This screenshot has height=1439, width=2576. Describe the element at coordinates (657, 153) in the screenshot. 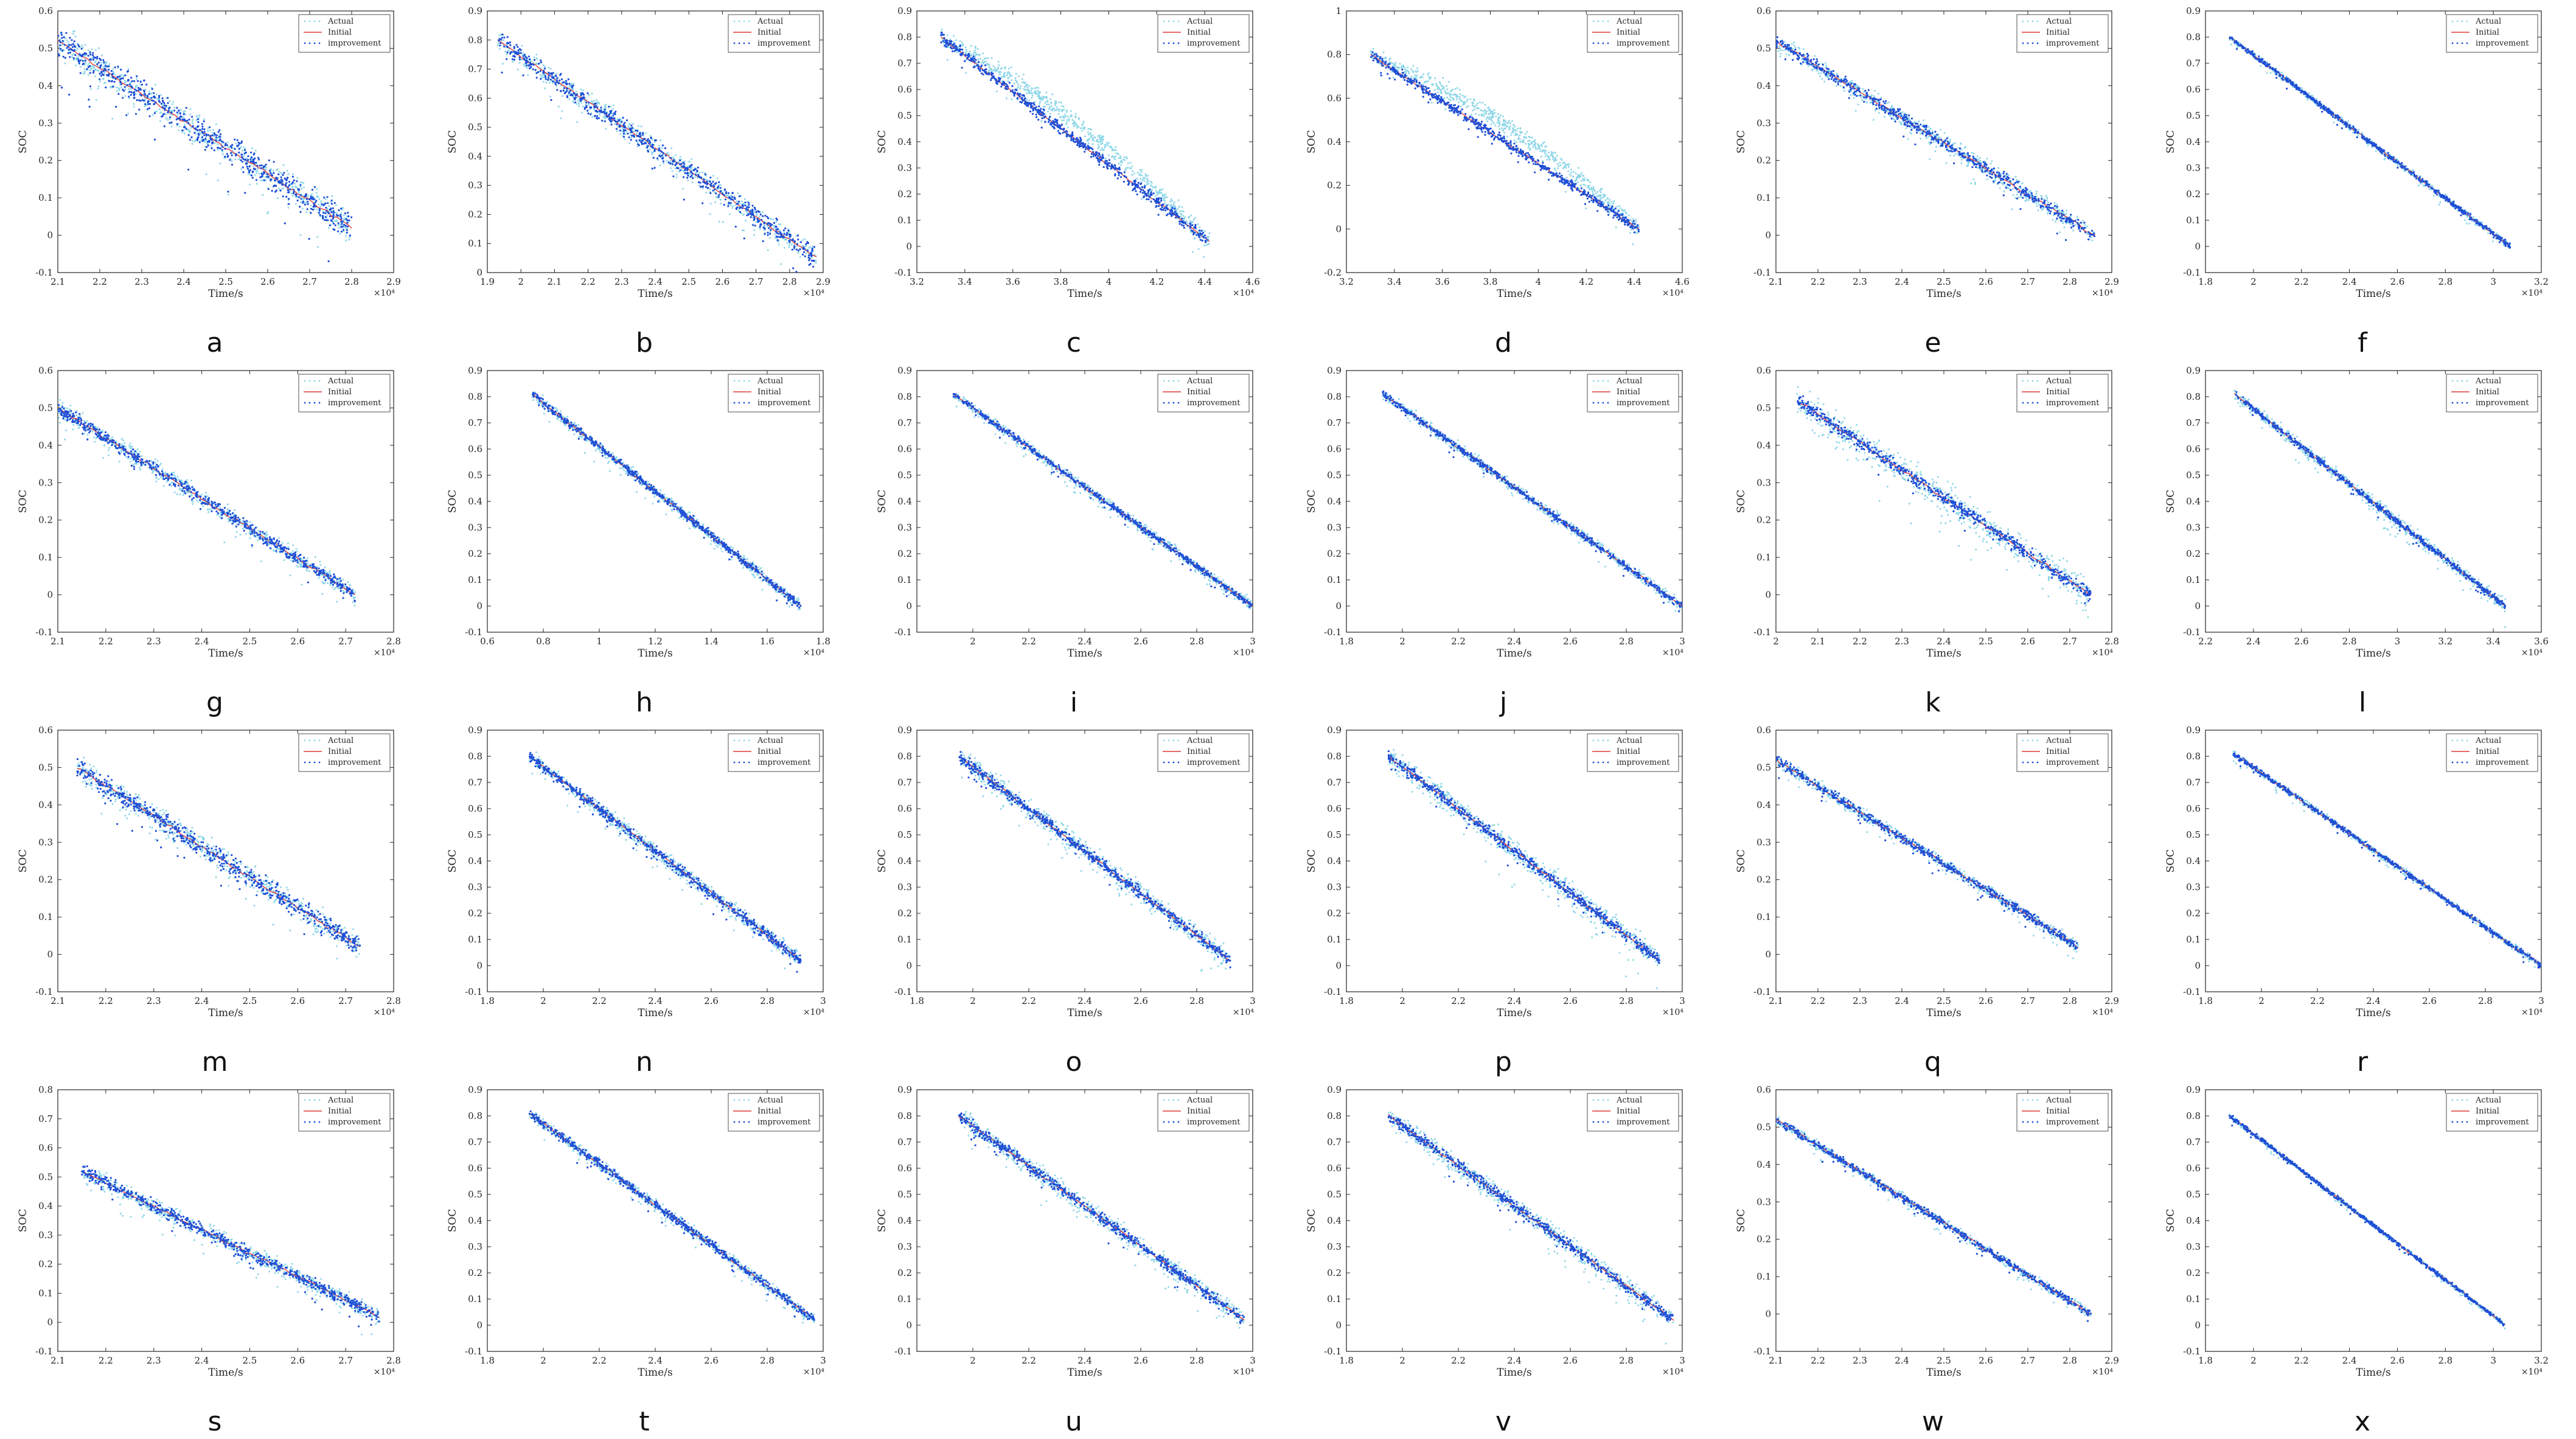

I see `series-improvement` at that location.